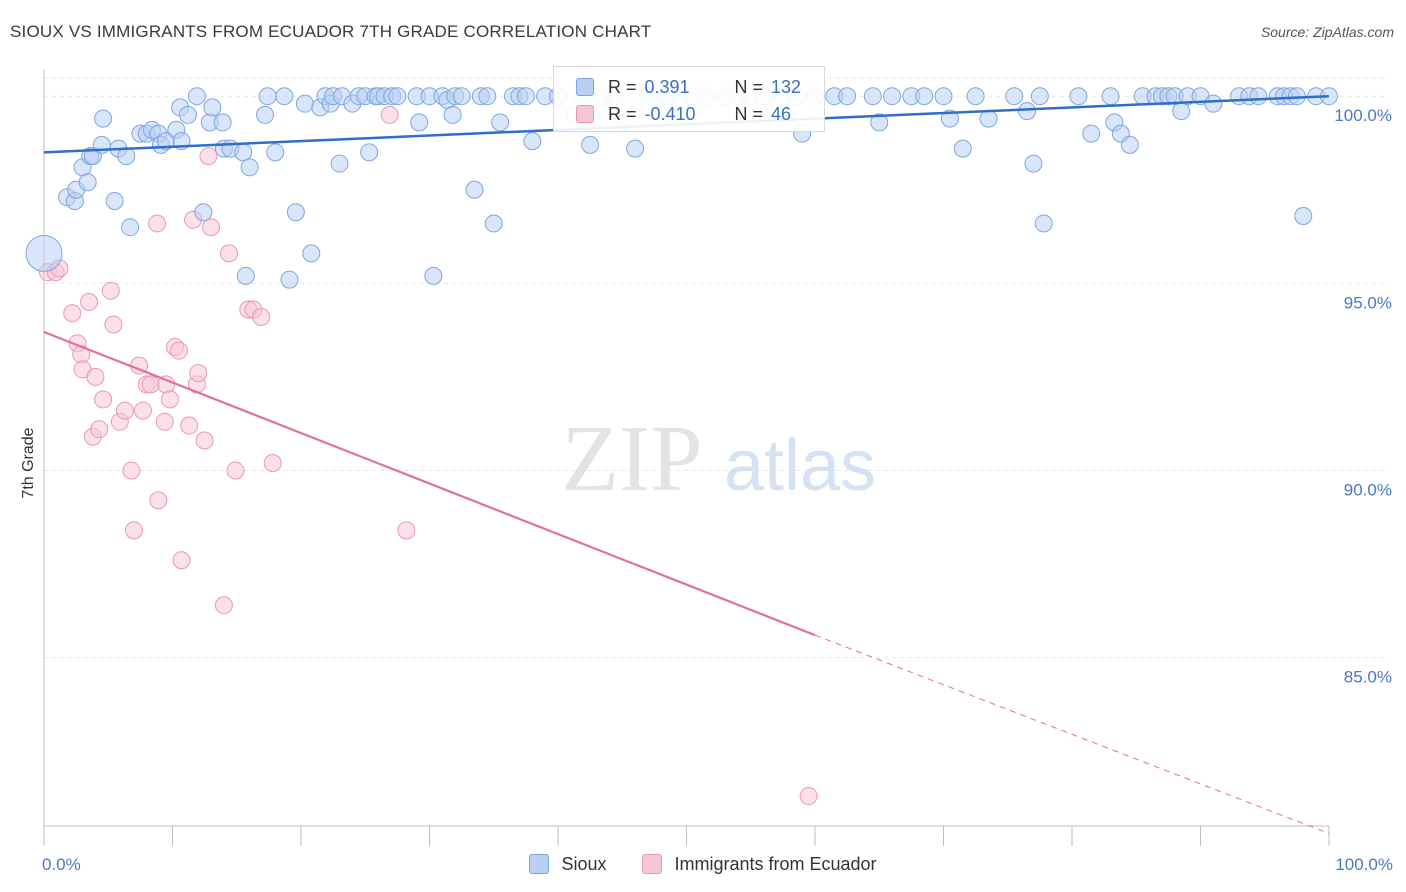  Describe the element at coordinates (1364, 864) in the screenshot. I see `x-tick-label: 100.0%` at that location.